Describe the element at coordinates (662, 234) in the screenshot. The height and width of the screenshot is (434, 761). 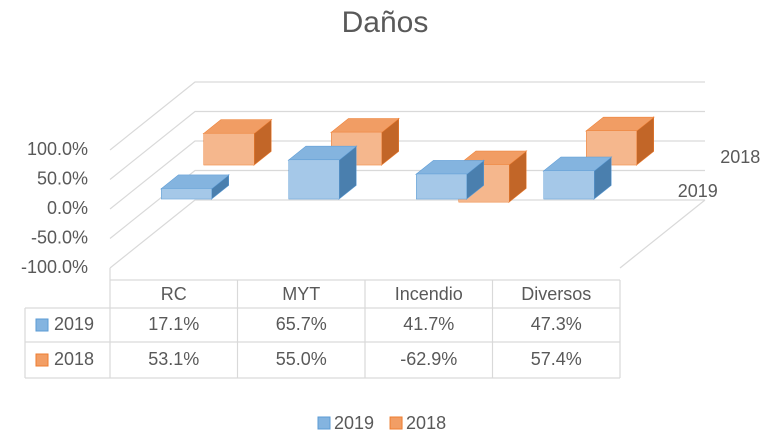
I see `floor-edge` at that location.